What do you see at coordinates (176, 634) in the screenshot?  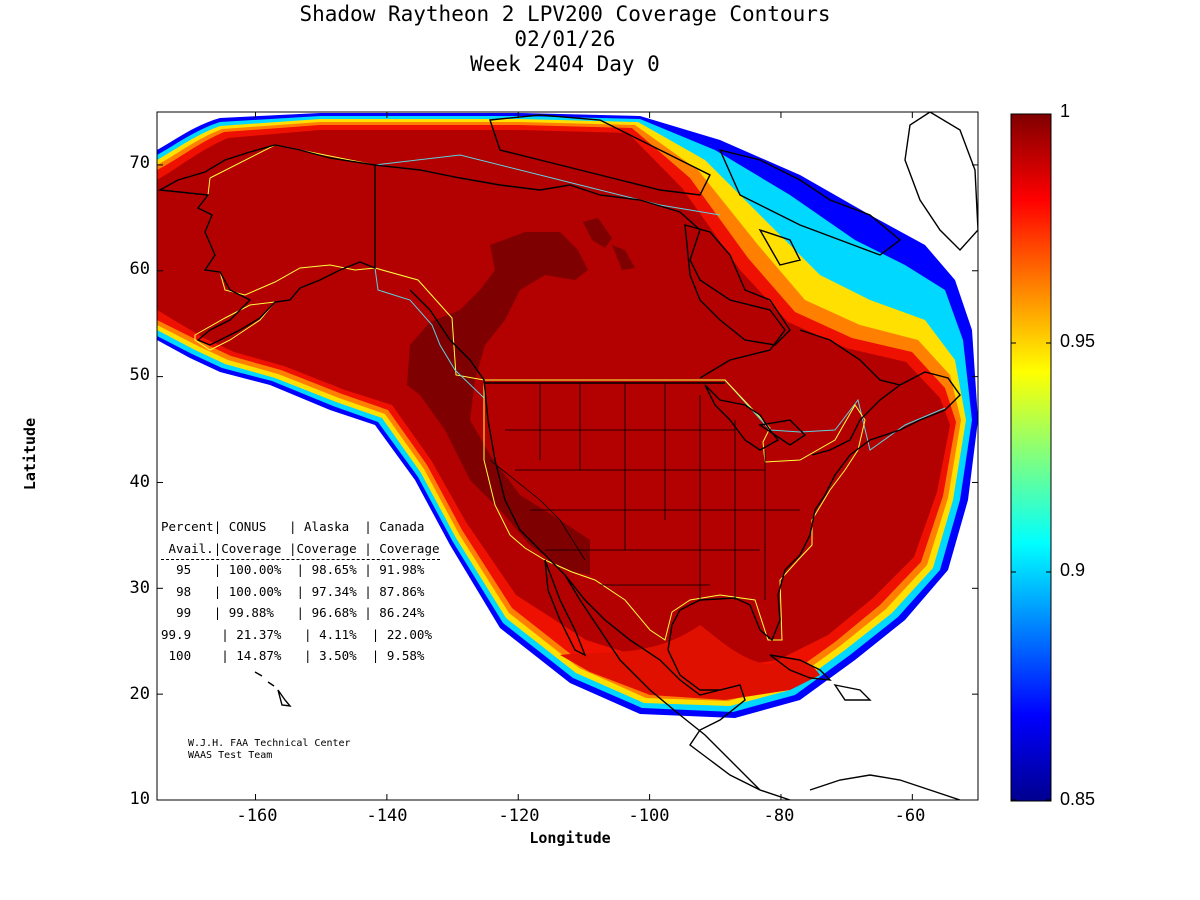 I see `stats-cell: 99.9` at bounding box center [176, 634].